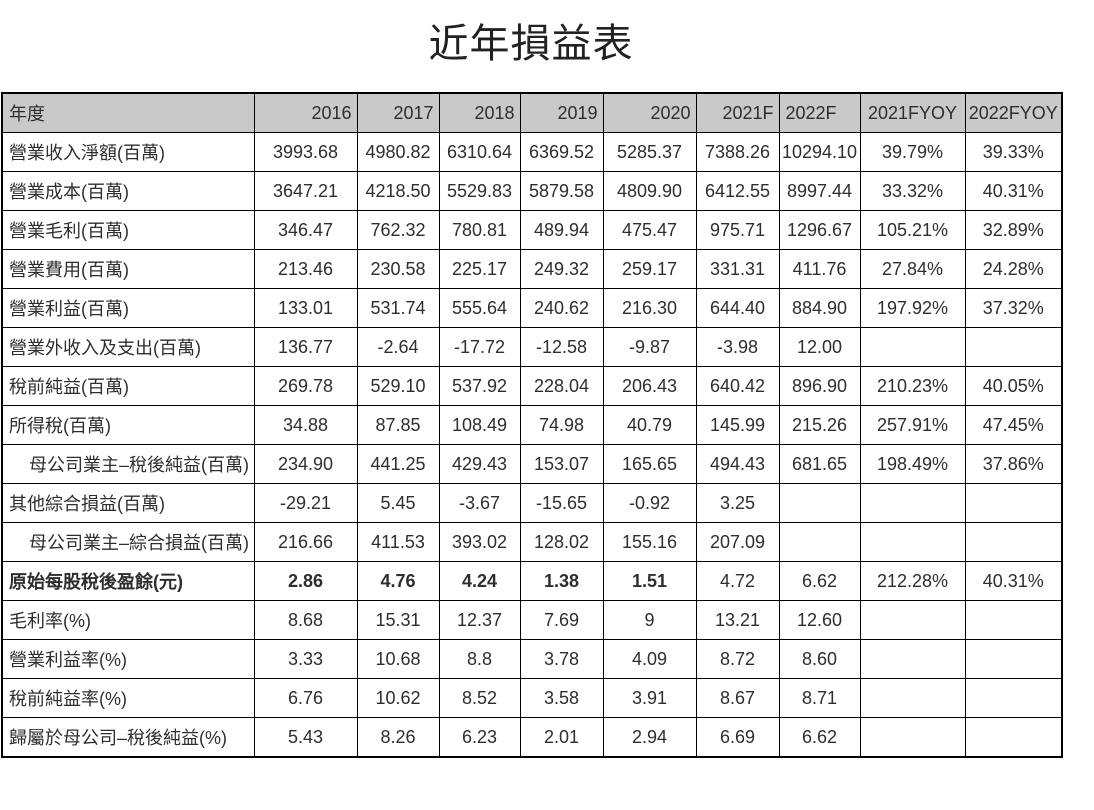  What do you see at coordinates (819, 230) in the screenshot?
I see `value-cell: 1296.67` at bounding box center [819, 230].